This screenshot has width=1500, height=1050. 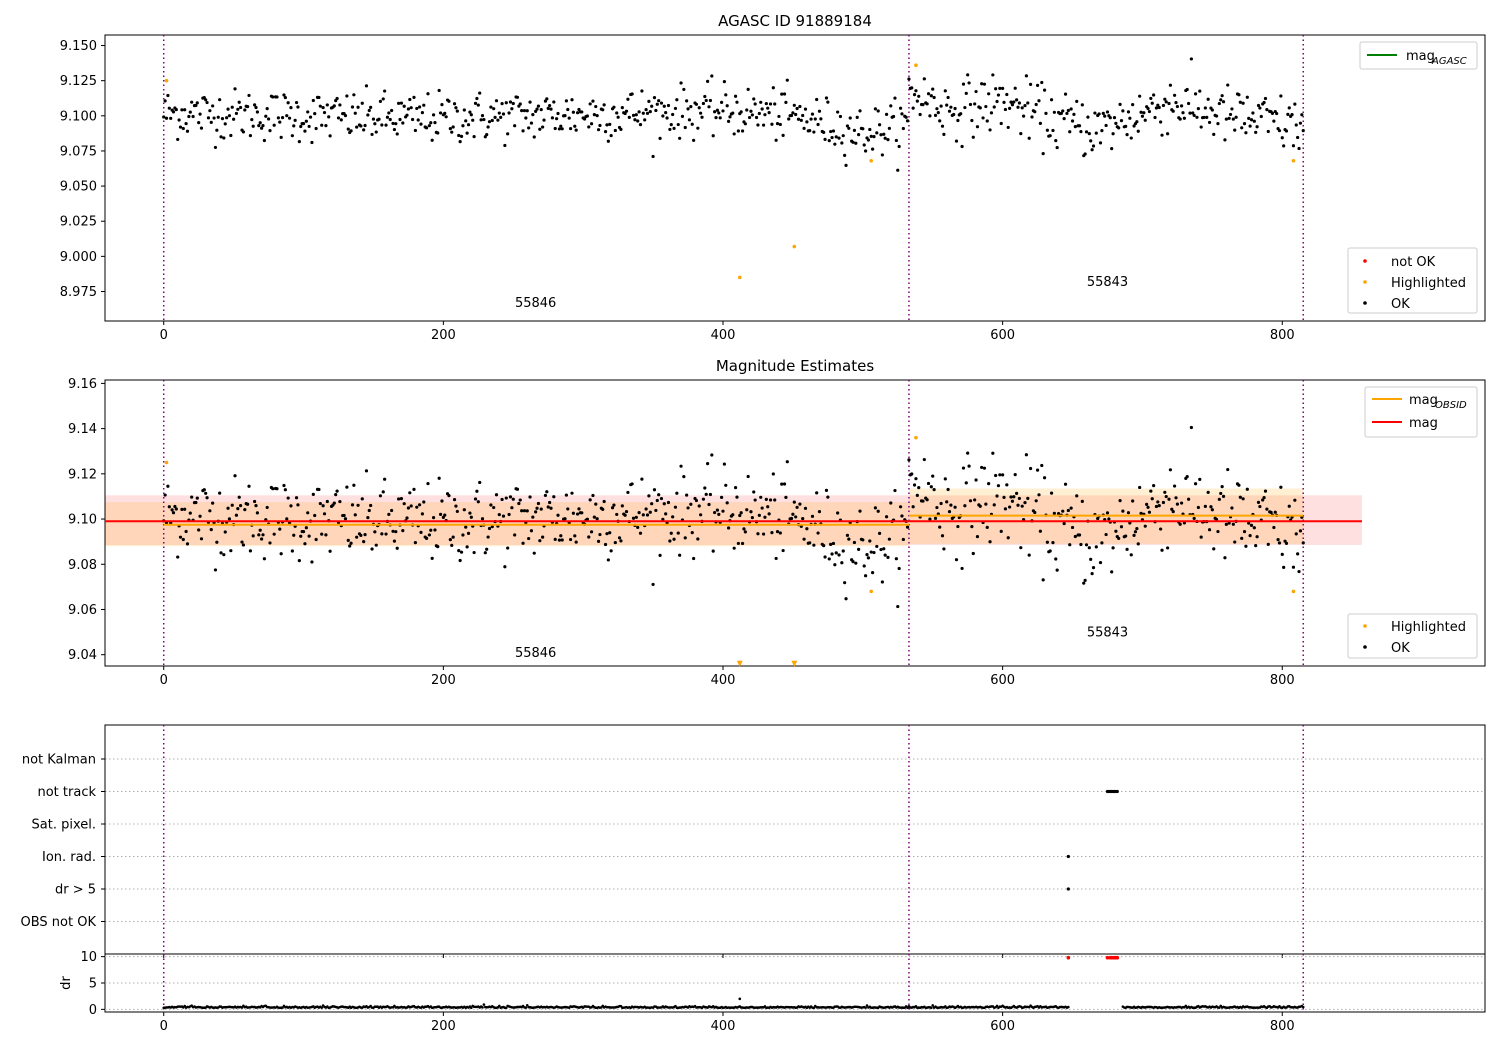 What do you see at coordinates (1002, 335) in the screenshot?
I see `x-tick-label: 600` at bounding box center [1002, 335].